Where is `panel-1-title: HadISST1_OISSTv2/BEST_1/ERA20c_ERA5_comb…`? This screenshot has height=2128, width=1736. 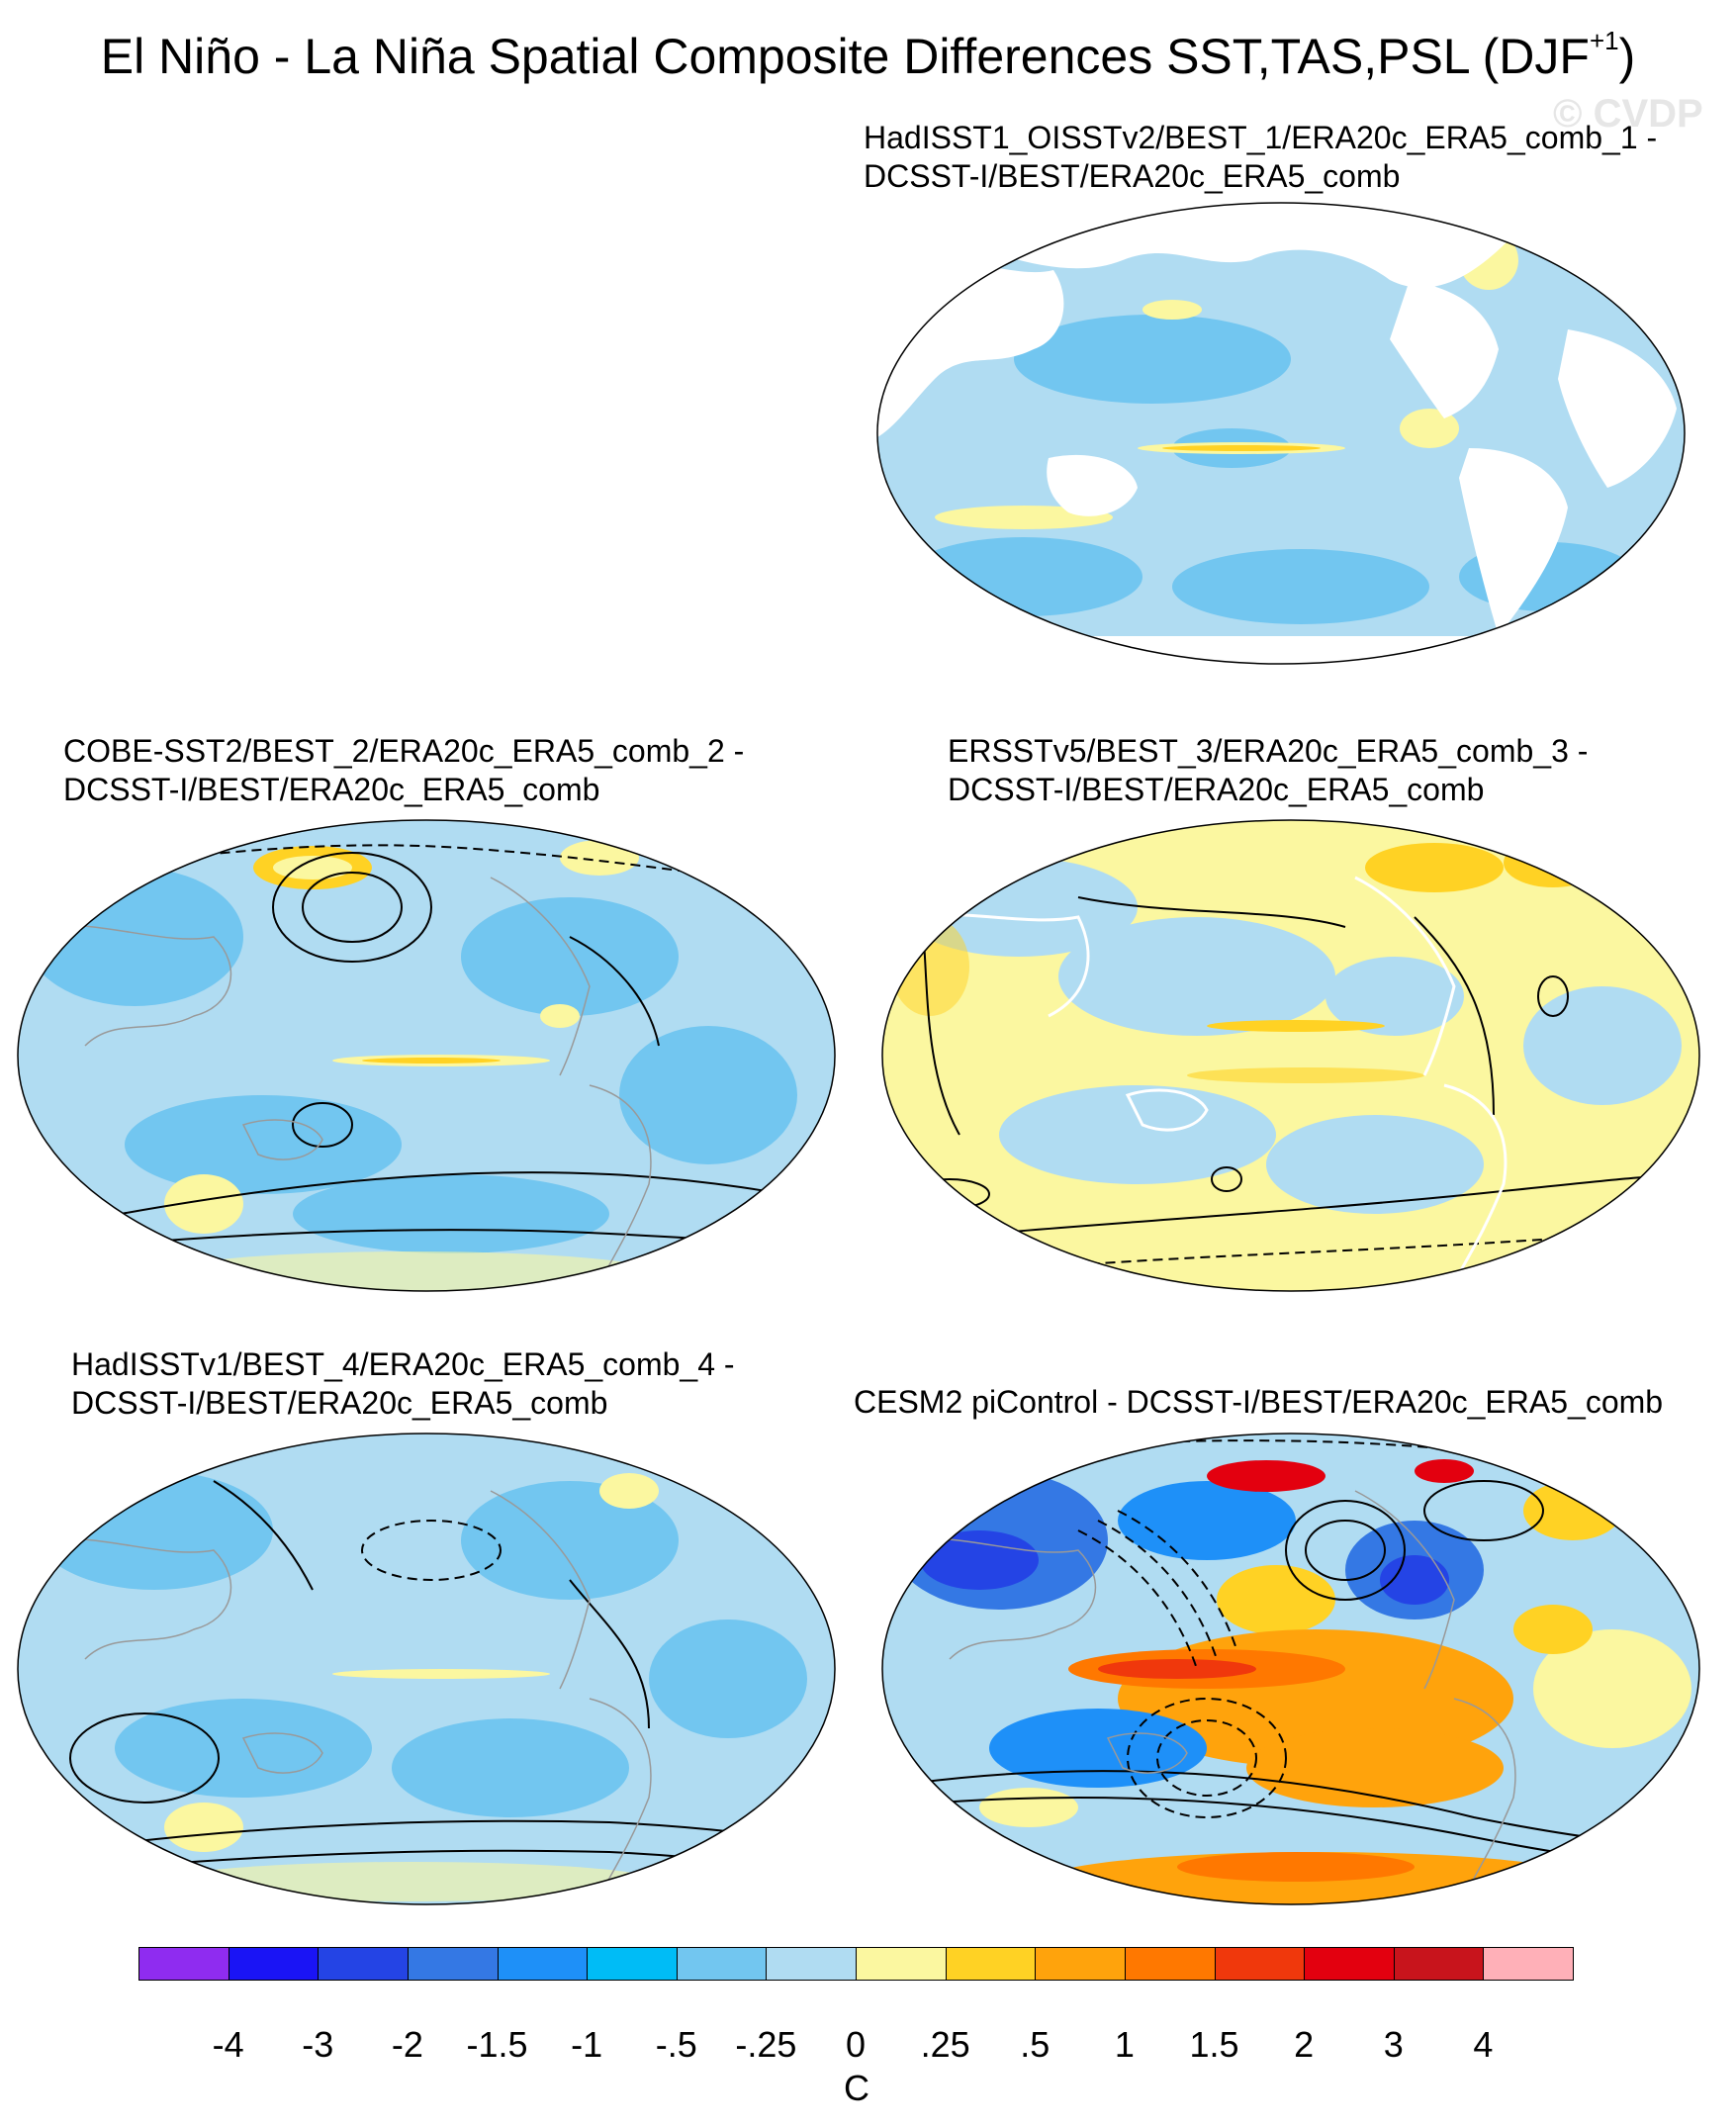 panel-1-title: HadISST1_OISSTv2/BEST_1/ERA20c_ERA5_comb… is located at coordinates (1260, 157).